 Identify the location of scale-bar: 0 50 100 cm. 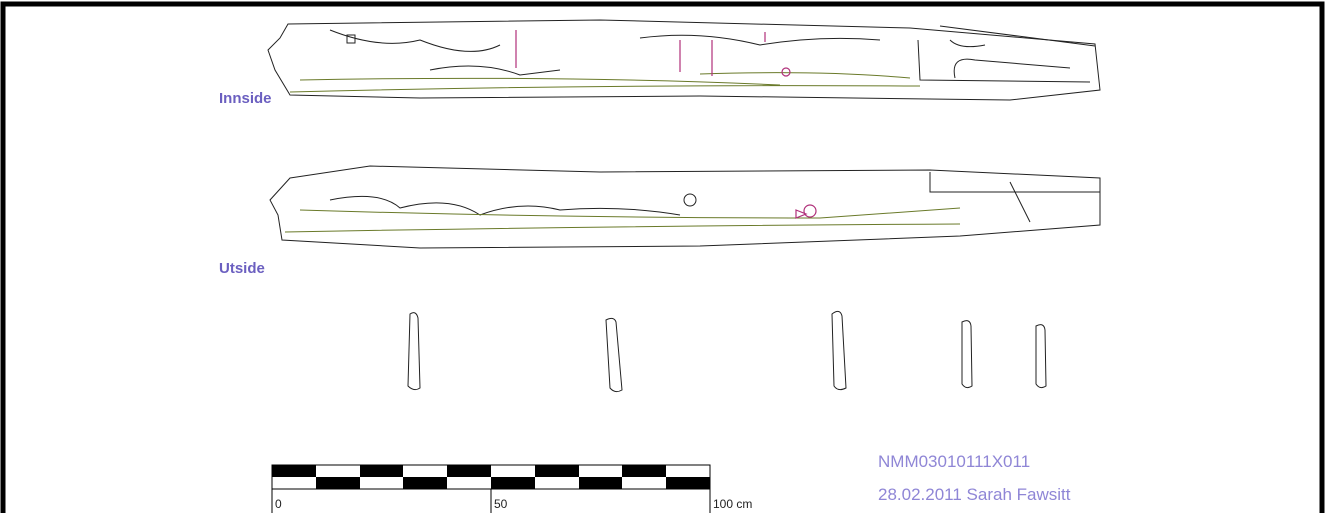
(511, 488).